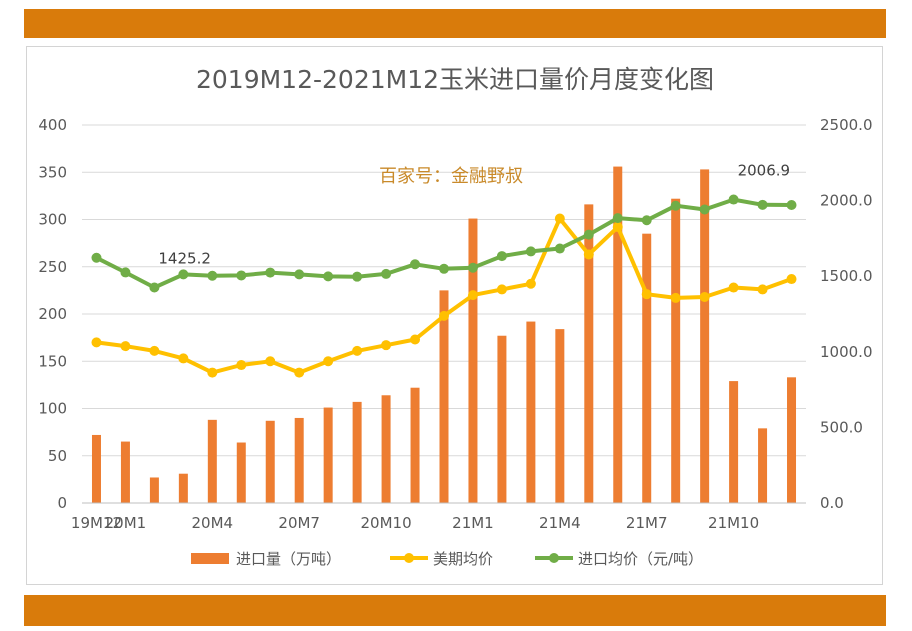  What do you see at coordinates (846, 201) in the screenshot?
I see `y-right-tick-label: 2000.0` at bounding box center [846, 201].